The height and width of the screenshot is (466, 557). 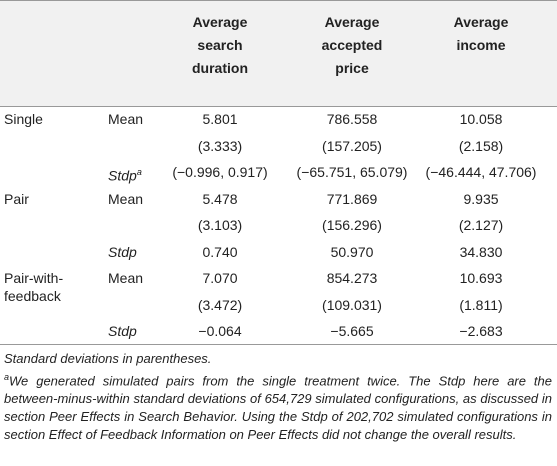 I want to click on cell: (109.031), so click(x=352, y=304).